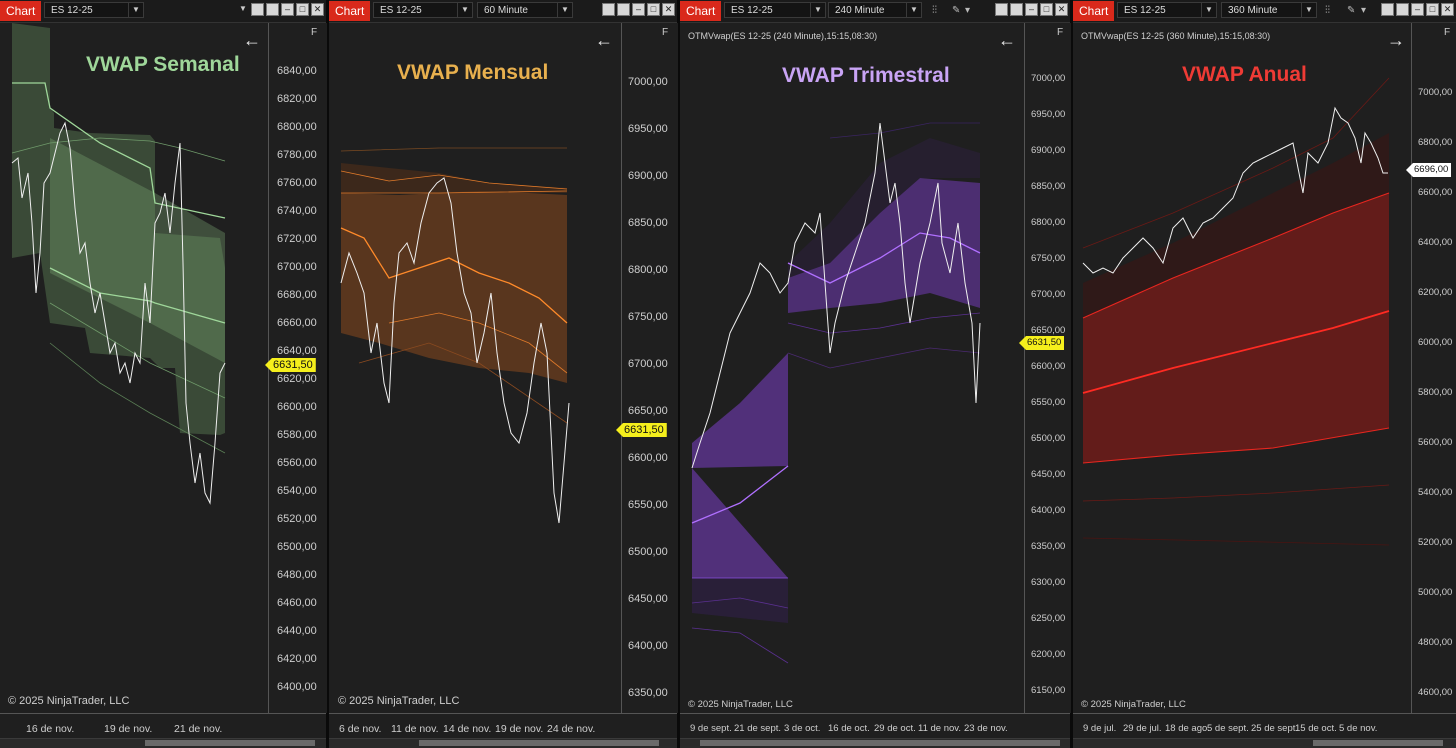 The height and width of the screenshot is (748, 1456). I want to click on y-tick: 6650,00, so click(648, 411).